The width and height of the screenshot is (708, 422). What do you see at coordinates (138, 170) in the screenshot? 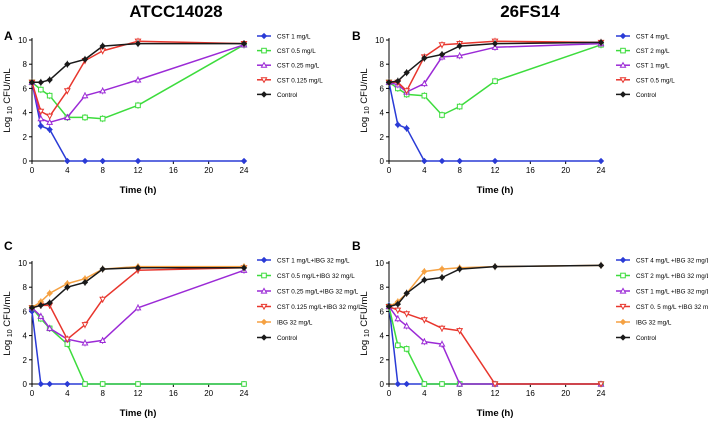
I see `x-tick-label: 12` at bounding box center [138, 170].